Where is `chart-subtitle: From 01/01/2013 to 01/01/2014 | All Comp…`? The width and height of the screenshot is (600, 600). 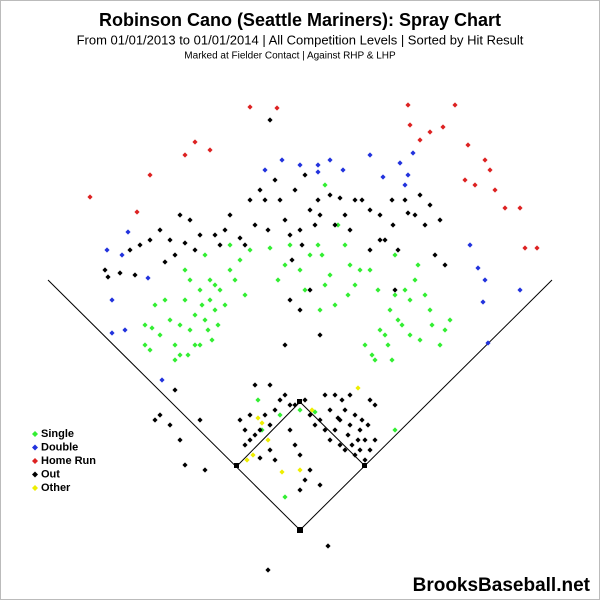 chart-subtitle: From 01/01/2013 to 01/01/2014 | All Comp… is located at coordinates (300, 39).